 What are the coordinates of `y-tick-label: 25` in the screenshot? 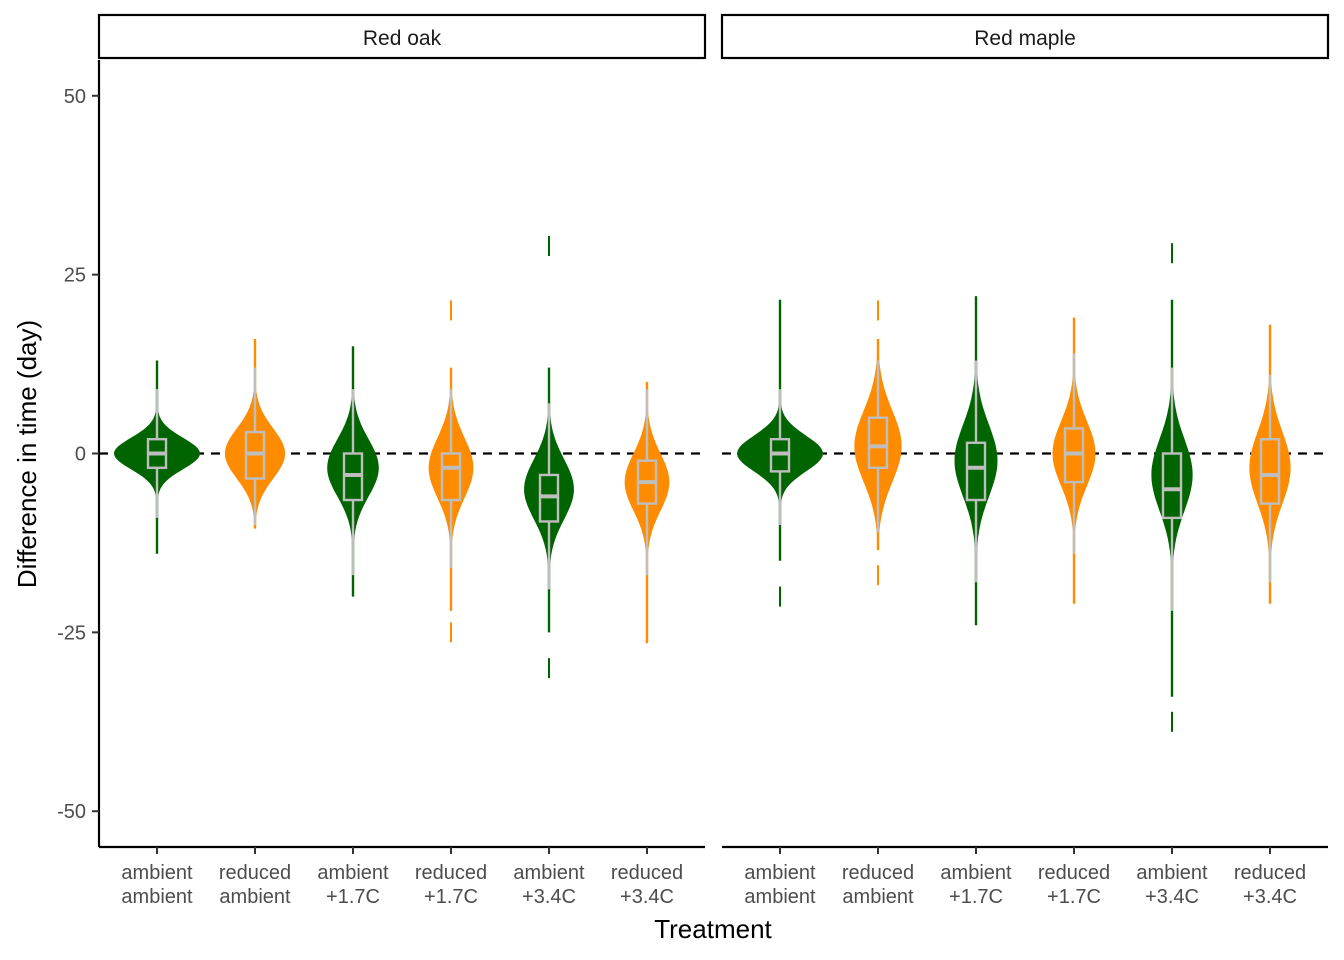 It's located at (75, 276).